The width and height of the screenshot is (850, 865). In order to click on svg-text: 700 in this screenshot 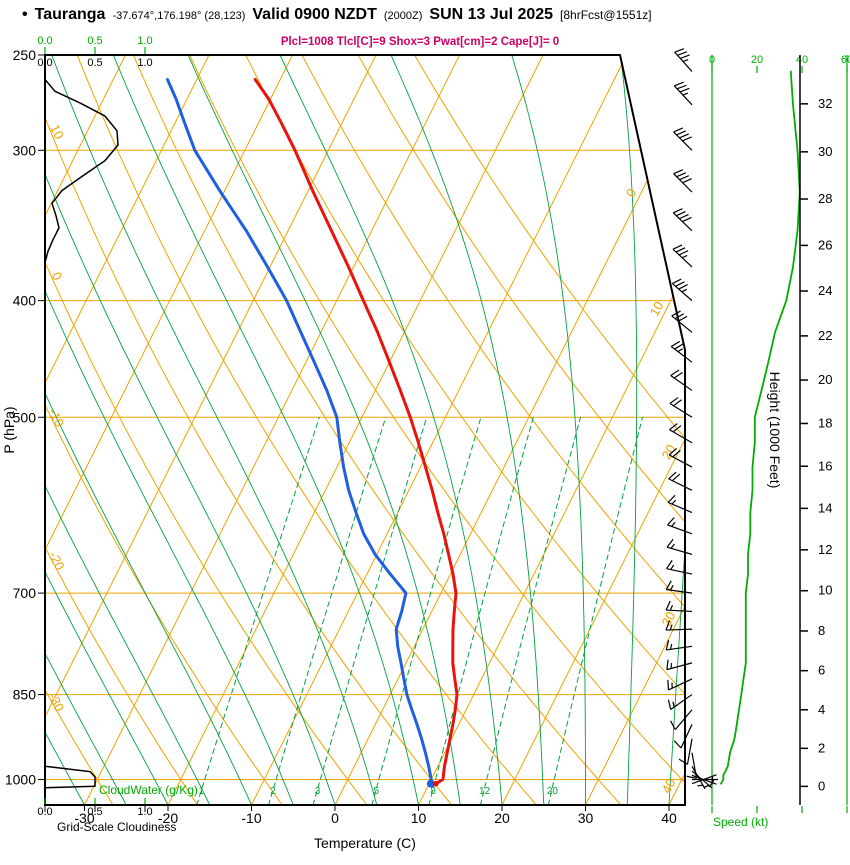, I will do `click(25, 593)`.